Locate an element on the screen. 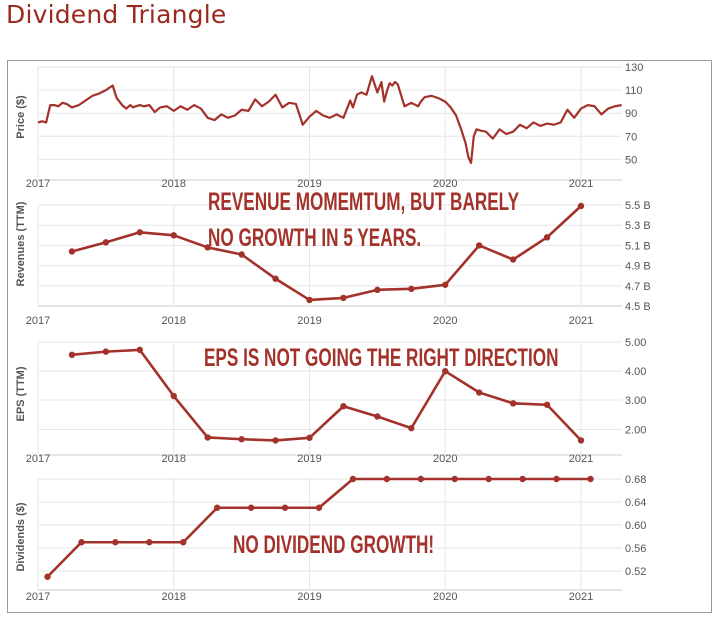  y-tick-label: 3.00 is located at coordinates (635, 401).